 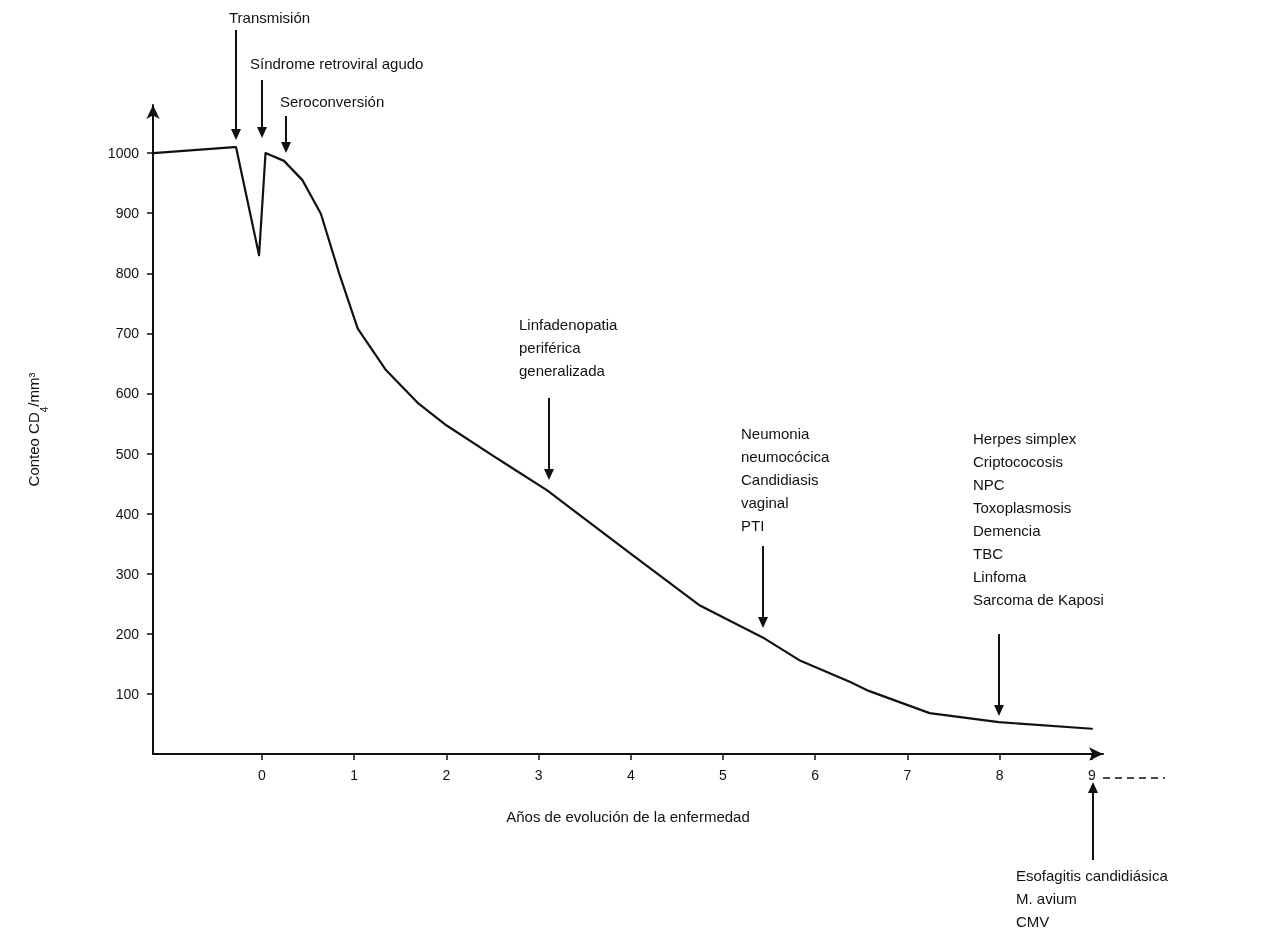 I want to click on y-tick-label: 300, so click(x=127, y=573).